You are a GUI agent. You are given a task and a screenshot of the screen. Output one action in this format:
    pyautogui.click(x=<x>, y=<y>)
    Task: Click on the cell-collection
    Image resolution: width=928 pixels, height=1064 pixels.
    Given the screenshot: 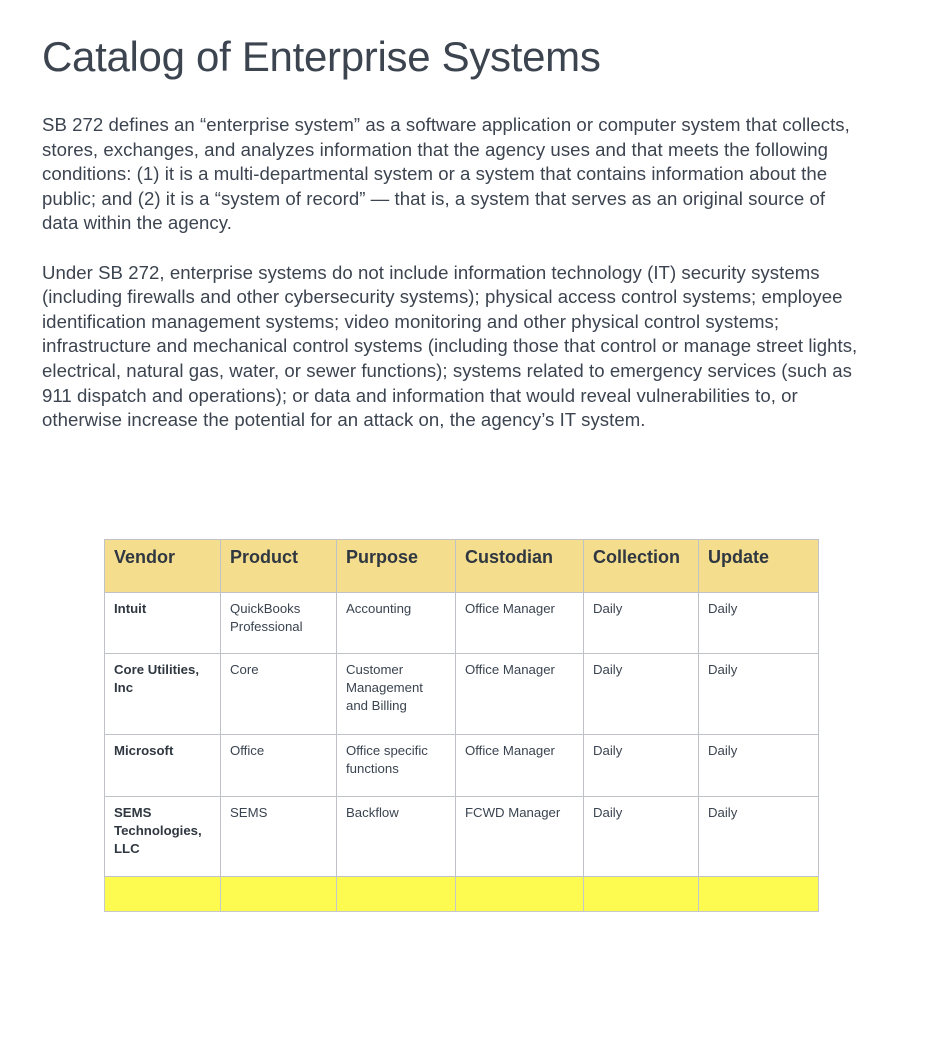 What is the action you would take?
    pyautogui.click(x=641, y=894)
    